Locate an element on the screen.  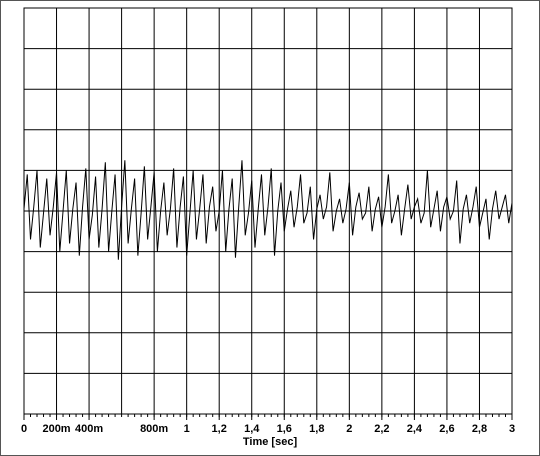
x-tick-label: 1,2 is located at coordinates (219, 429).